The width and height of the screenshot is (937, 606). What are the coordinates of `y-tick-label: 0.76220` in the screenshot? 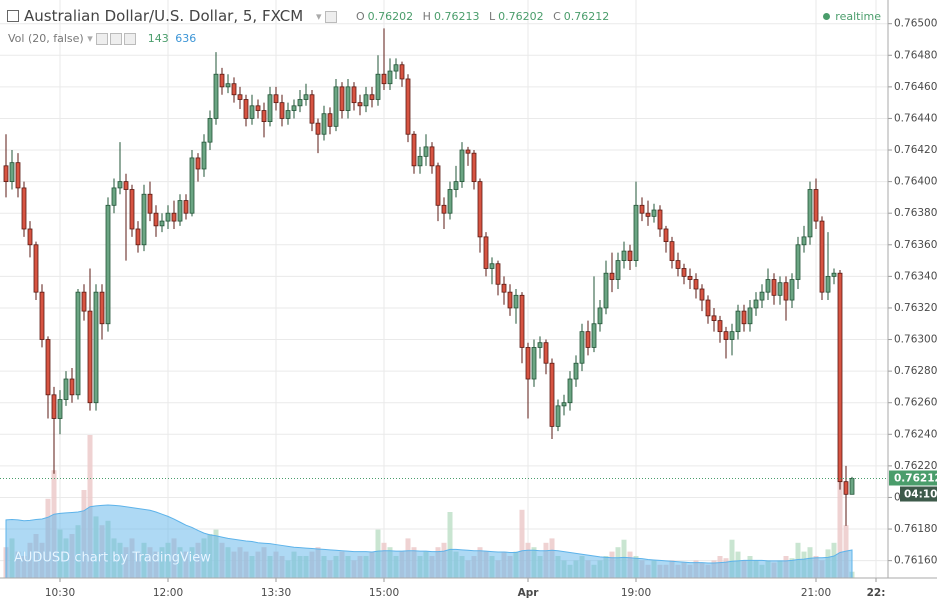 It's located at (915, 466).